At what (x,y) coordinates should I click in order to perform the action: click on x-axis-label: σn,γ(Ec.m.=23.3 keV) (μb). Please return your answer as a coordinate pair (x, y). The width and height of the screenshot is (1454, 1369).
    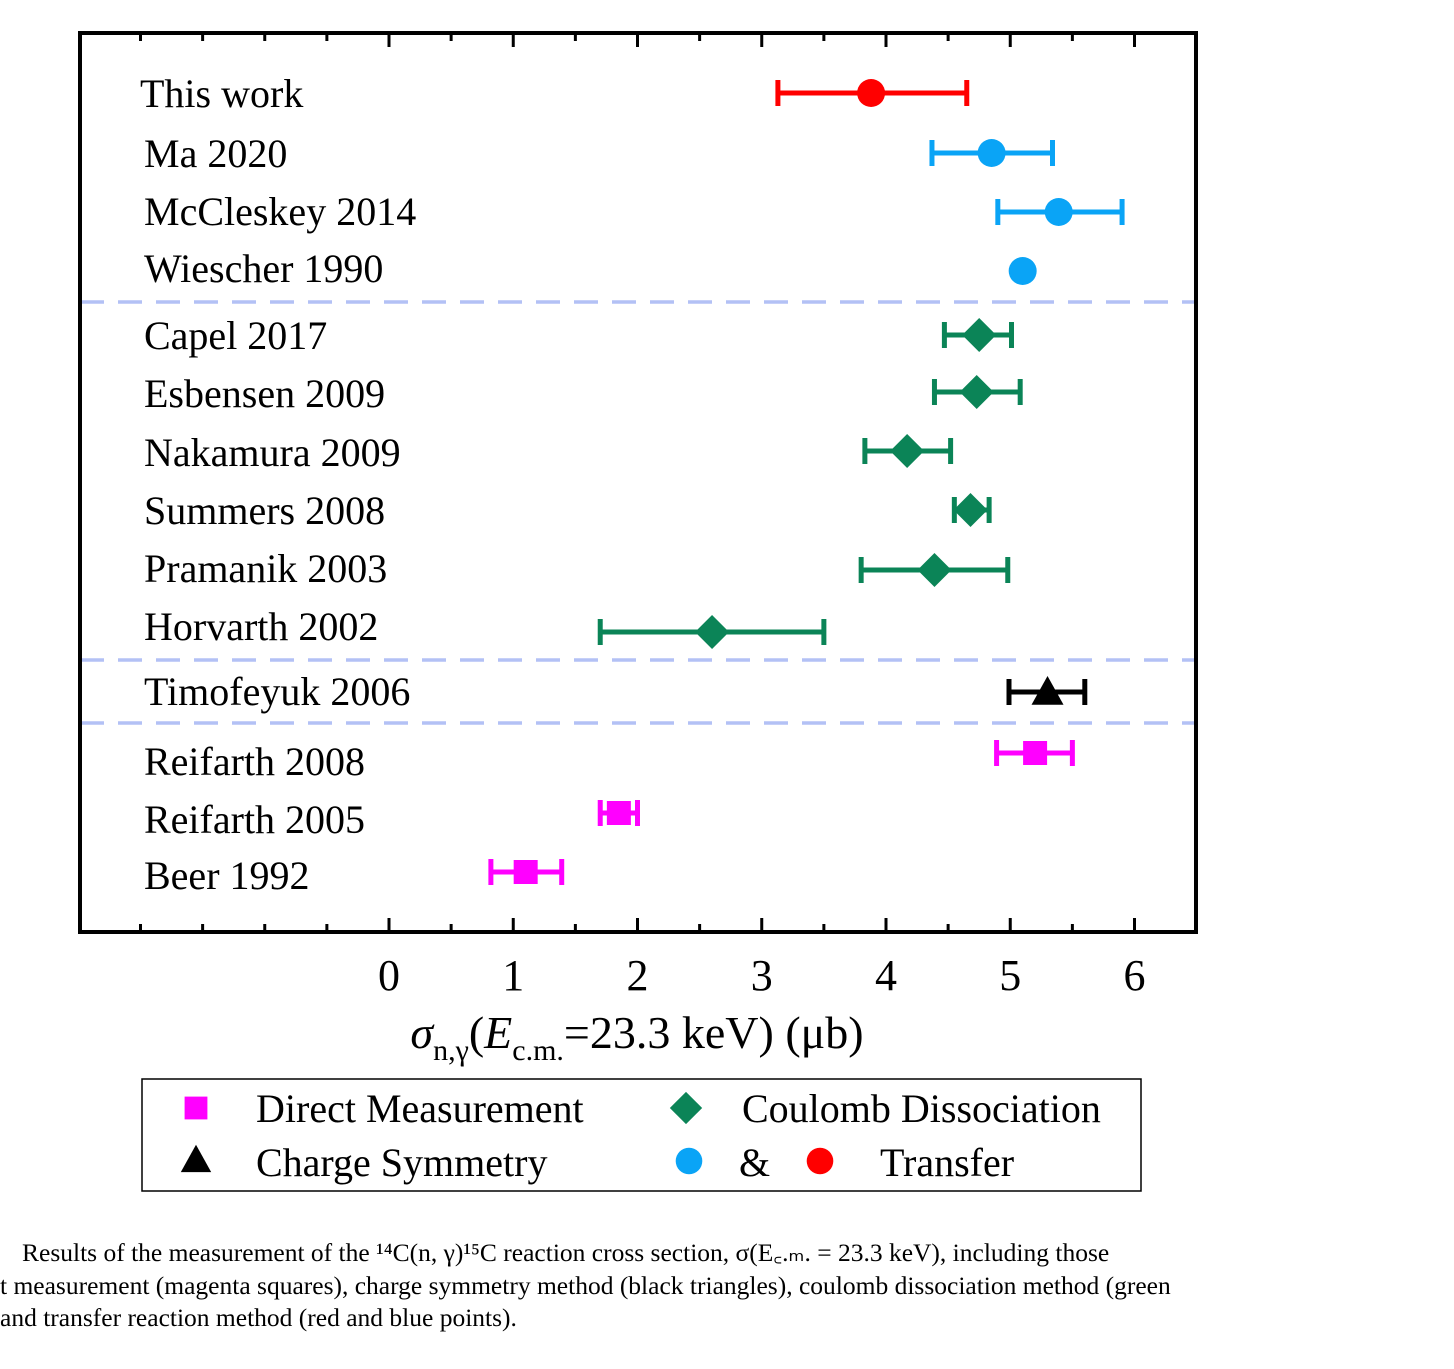
    Looking at the image, I should click on (636, 1037).